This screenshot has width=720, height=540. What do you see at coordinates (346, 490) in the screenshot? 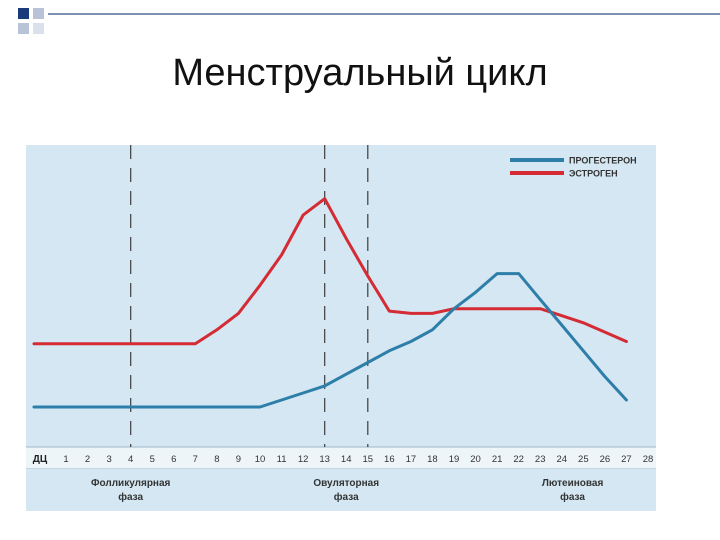
I see `phase-label-2: Овуляторная фаза` at bounding box center [346, 490].